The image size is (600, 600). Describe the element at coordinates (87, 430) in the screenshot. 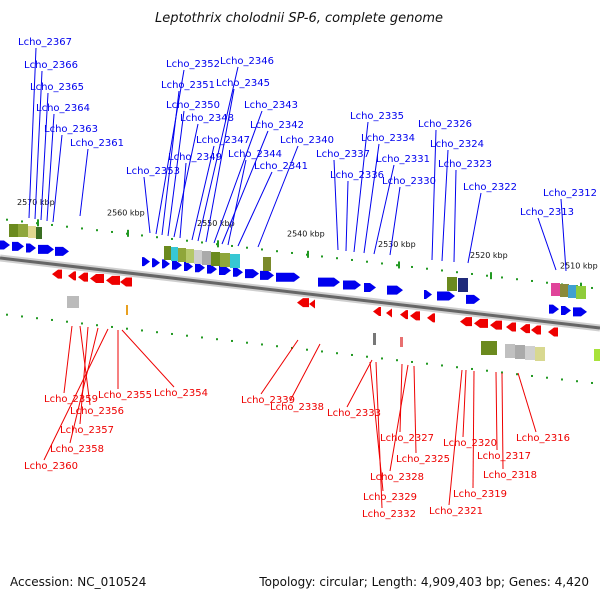

I see `gene-label-reverse: Lcho_2357` at that location.